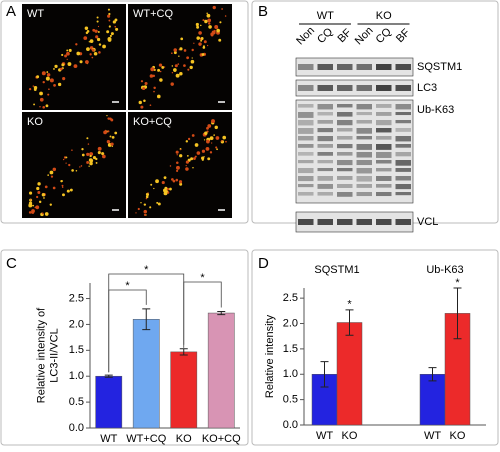  Describe the element at coordinates (184, 439) in the screenshot. I see `x-tick-label: KO` at that location.